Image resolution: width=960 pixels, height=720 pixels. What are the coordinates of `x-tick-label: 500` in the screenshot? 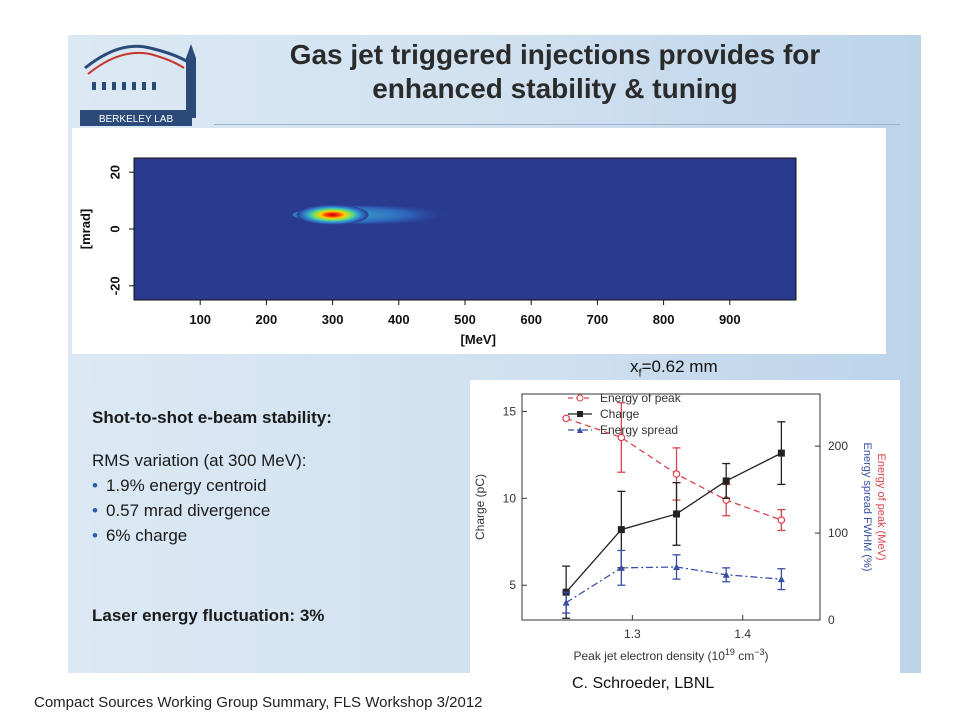 It's located at (465, 319).